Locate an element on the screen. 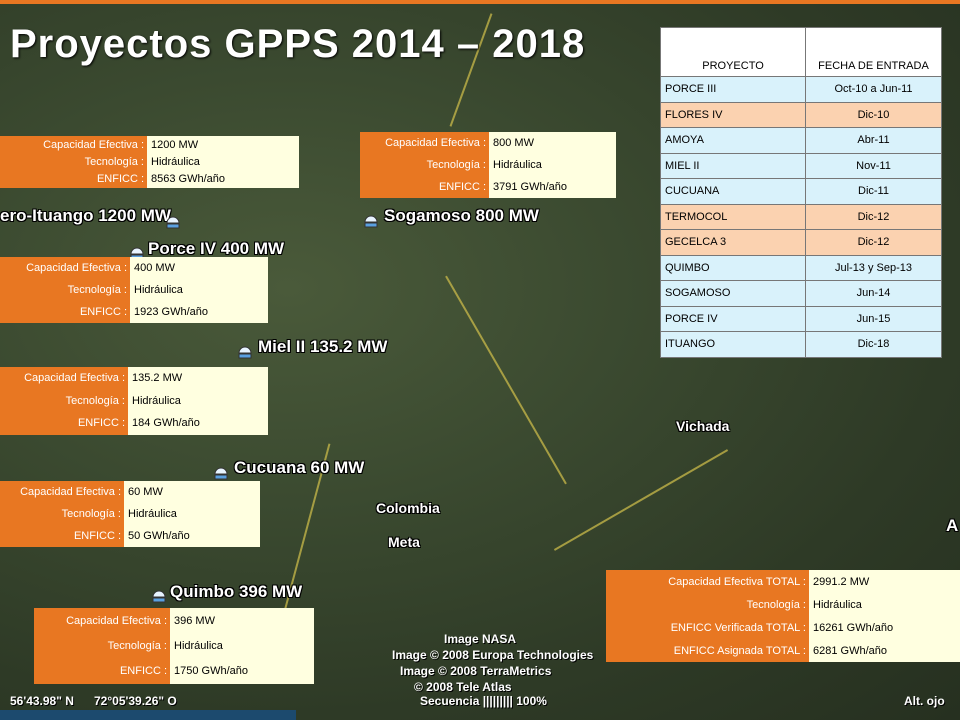 Image resolution: width=960 pixels, height=720 pixels. map-label-meta: Meta is located at coordinates (404, 542).